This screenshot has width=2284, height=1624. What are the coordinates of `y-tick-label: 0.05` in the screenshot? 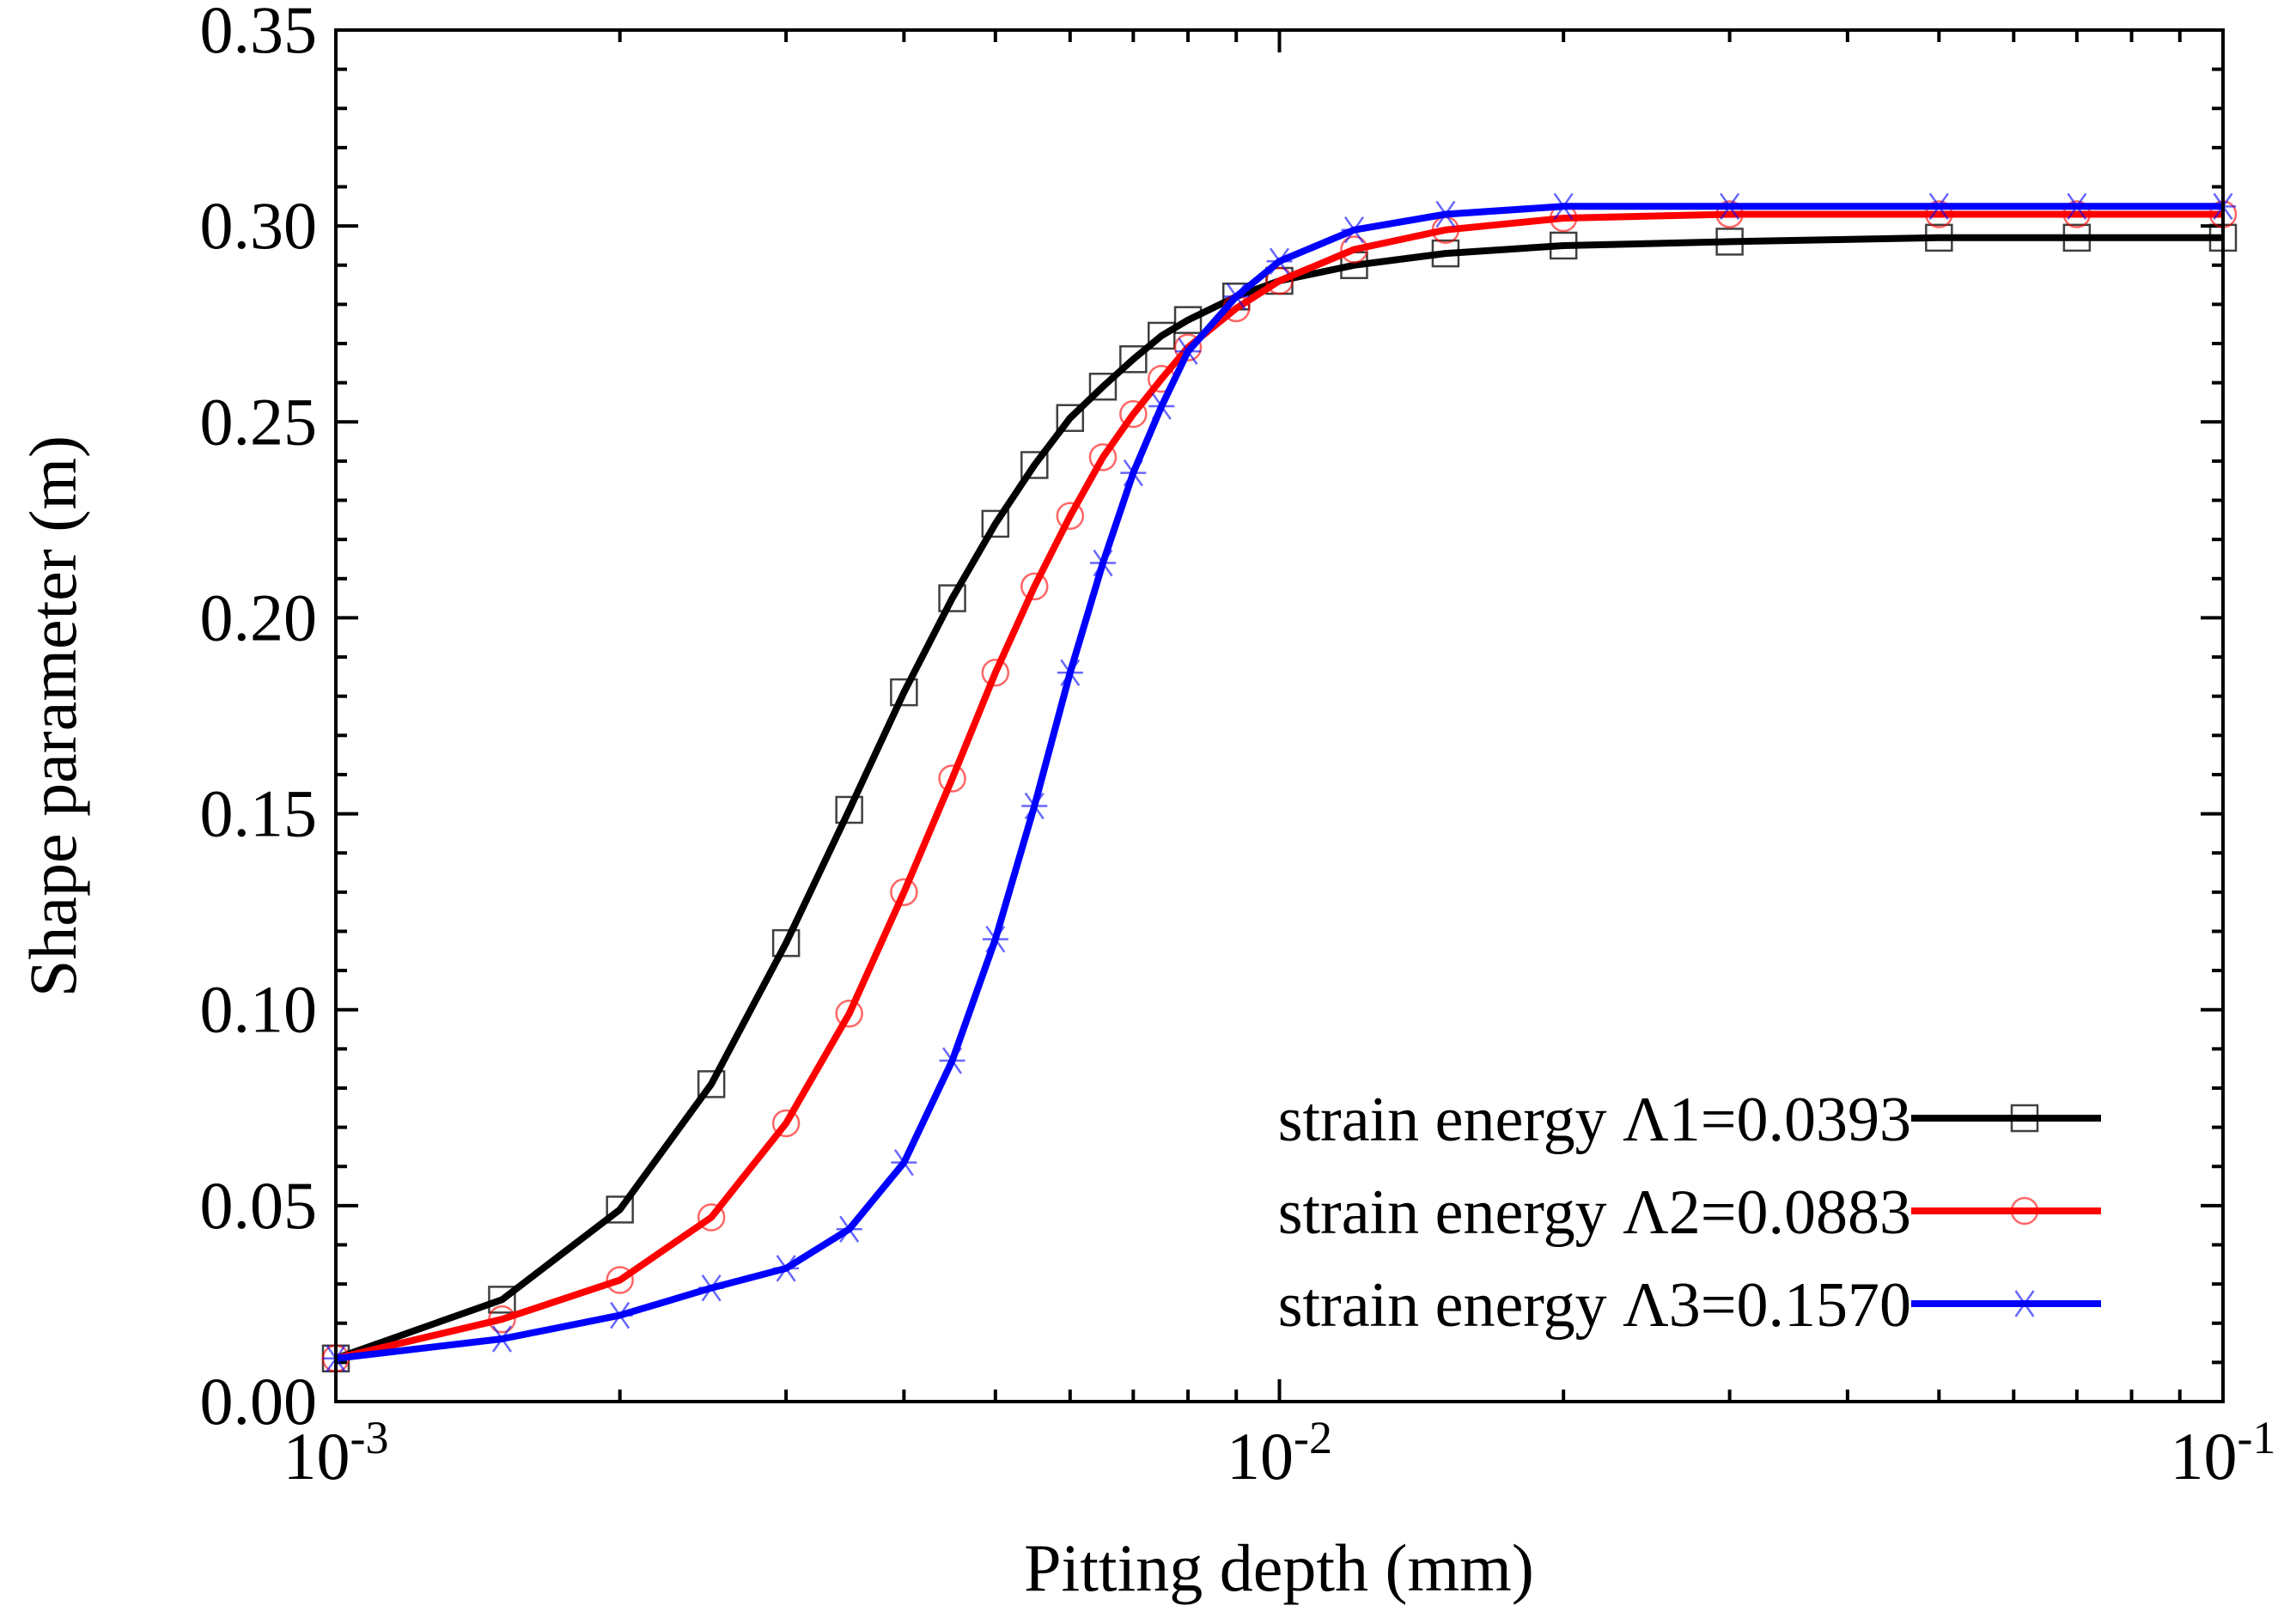 It's located at (259, 1205).